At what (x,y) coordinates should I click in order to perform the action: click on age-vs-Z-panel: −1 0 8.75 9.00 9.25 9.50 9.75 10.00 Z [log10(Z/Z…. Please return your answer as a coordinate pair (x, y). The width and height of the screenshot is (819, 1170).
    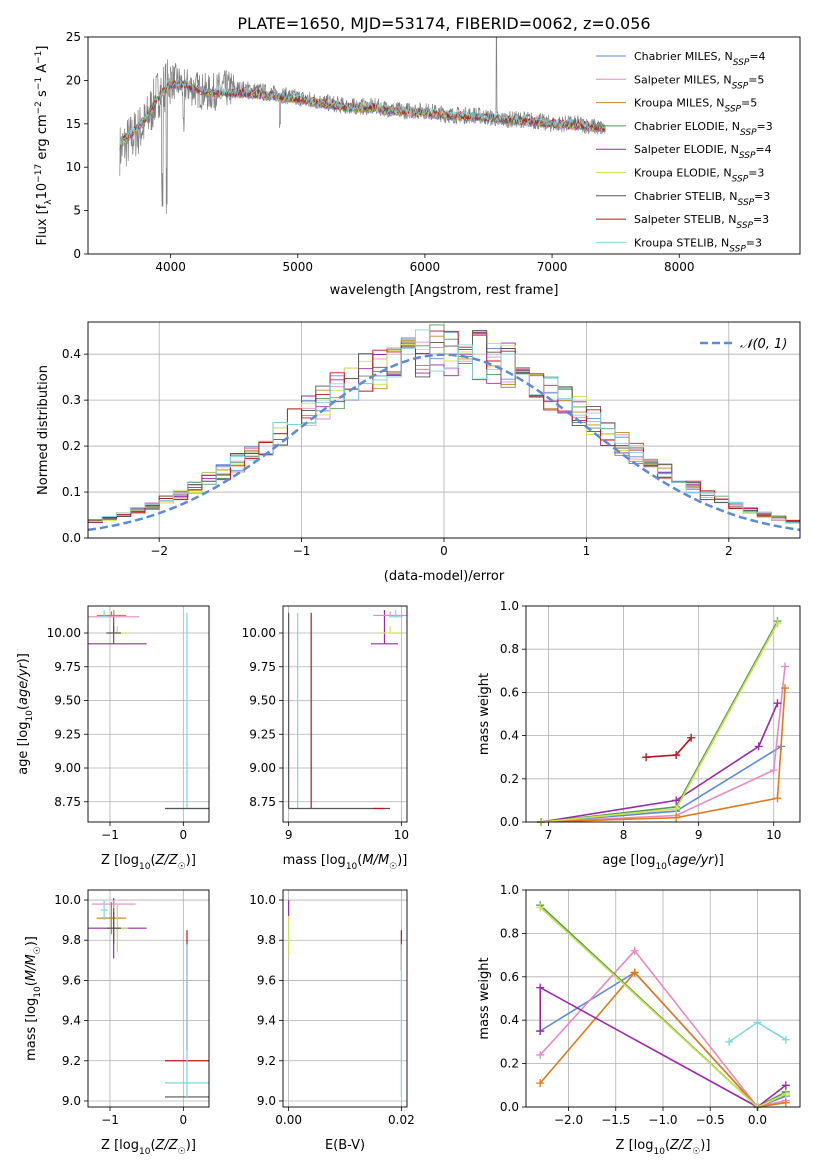
    Looking at the image, I should click on (113, 738).